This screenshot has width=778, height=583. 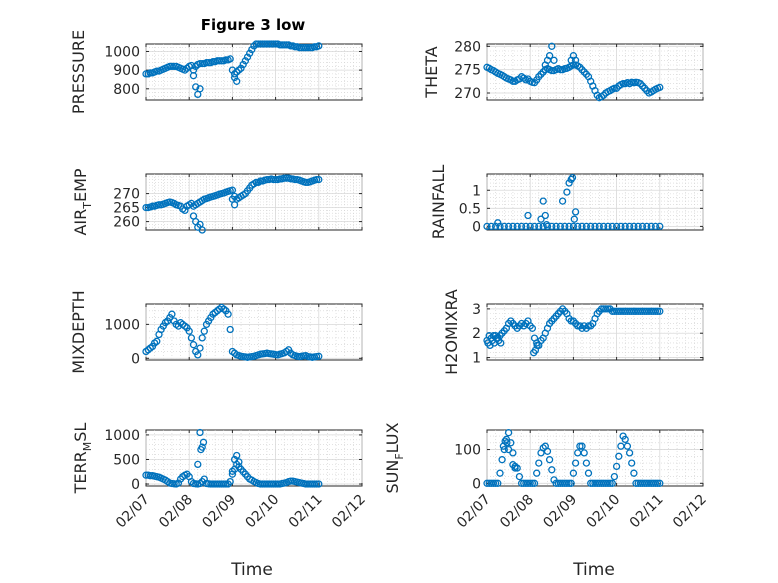 I want to click on x-tick-label: 02/11, so click(x=306, y=512).